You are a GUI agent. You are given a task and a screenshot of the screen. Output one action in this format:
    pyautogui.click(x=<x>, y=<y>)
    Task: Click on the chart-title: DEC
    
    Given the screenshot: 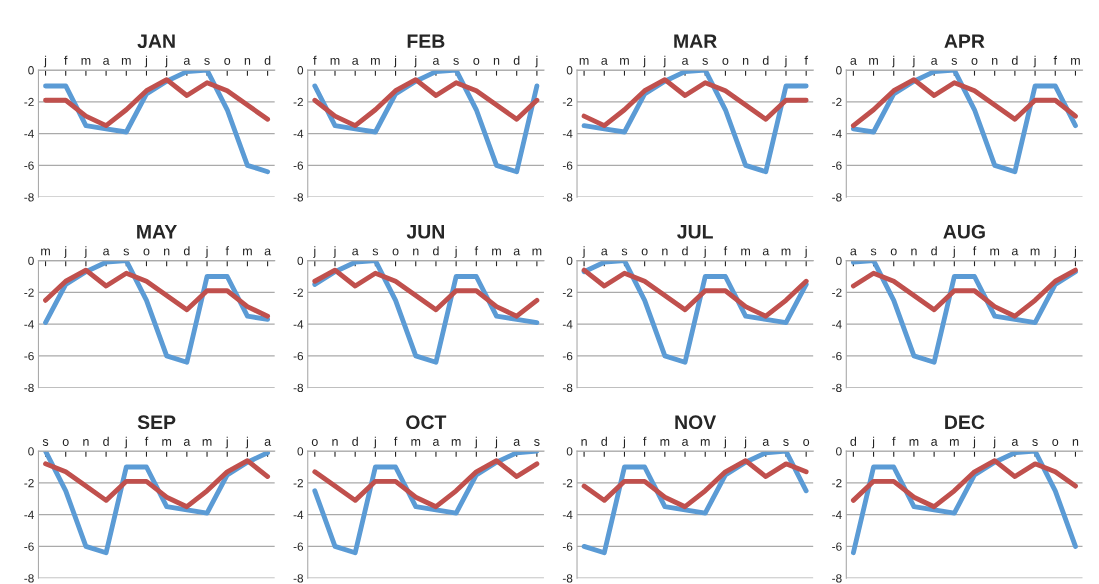 What is the action you would take?
    pyautogui.click(x=965, y=422)
    